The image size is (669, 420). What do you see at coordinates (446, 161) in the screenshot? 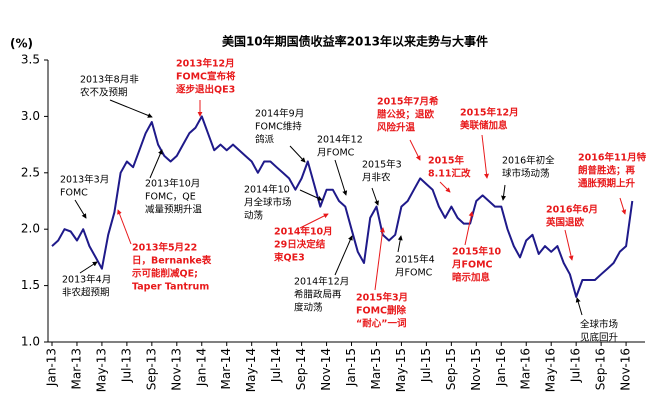
I see `annotation: 2015年` at bounding box center [446, 161].